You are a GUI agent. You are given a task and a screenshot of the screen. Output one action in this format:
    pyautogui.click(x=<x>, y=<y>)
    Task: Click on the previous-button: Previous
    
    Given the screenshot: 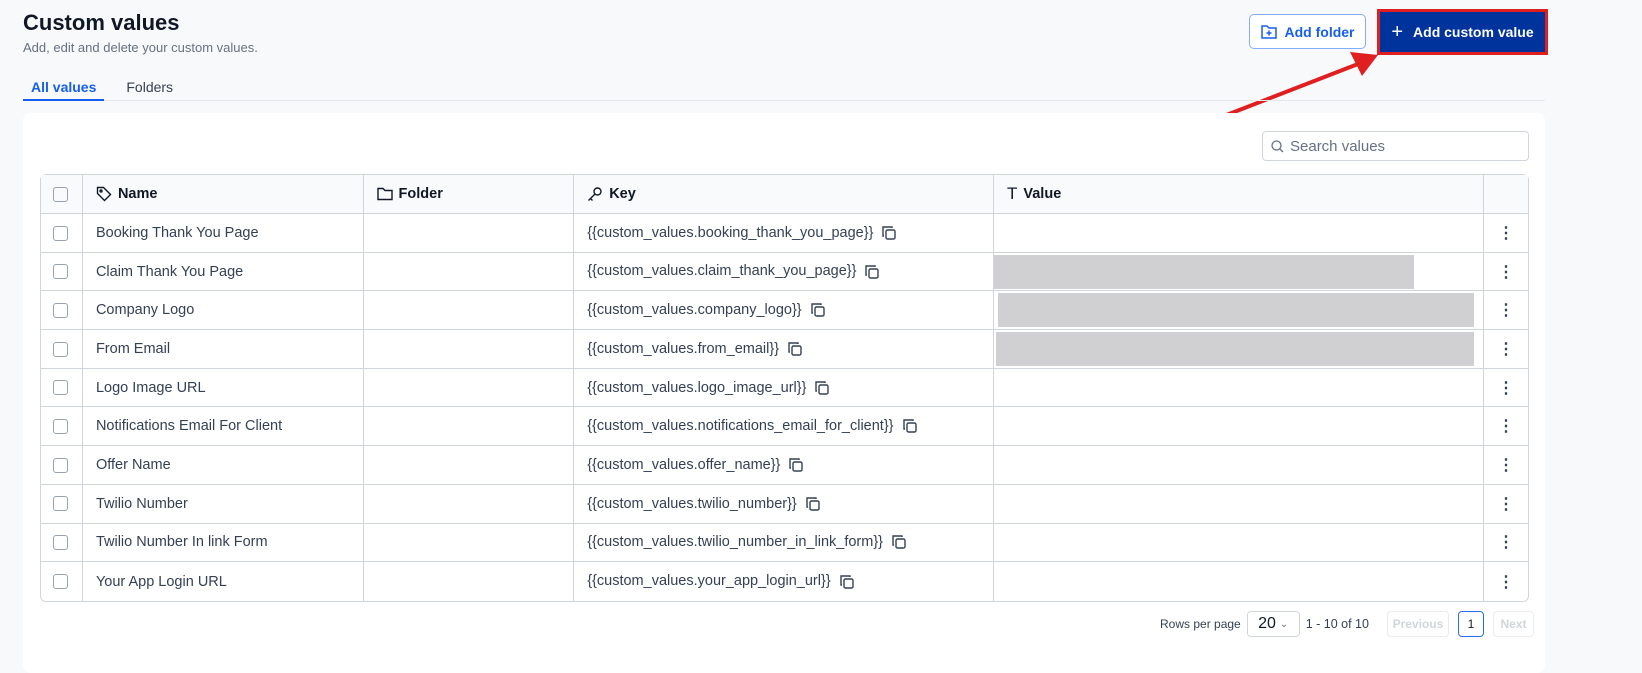 What is the action you would take?
    pyautogui.click(x=1417, y=624)
    